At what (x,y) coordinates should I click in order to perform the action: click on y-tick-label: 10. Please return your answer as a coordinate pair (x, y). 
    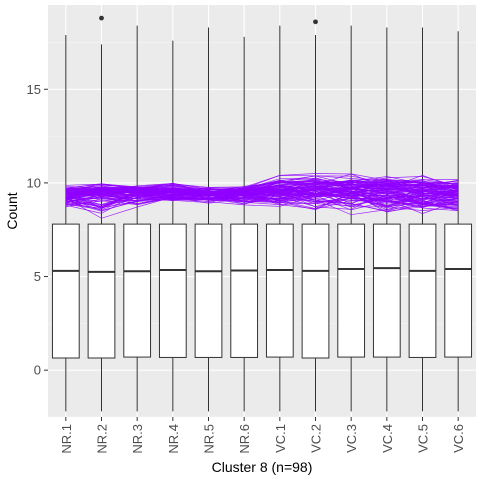
    Looking at the image, I should click on (34, 182).